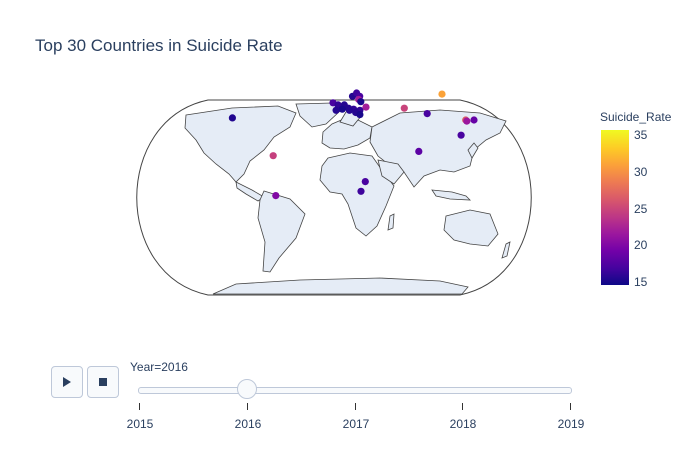 The image size is (700, 450). Describe the element at coordinates (641, 209) in the screenshot. I see `colorbar-tick-label: 25` at that location.